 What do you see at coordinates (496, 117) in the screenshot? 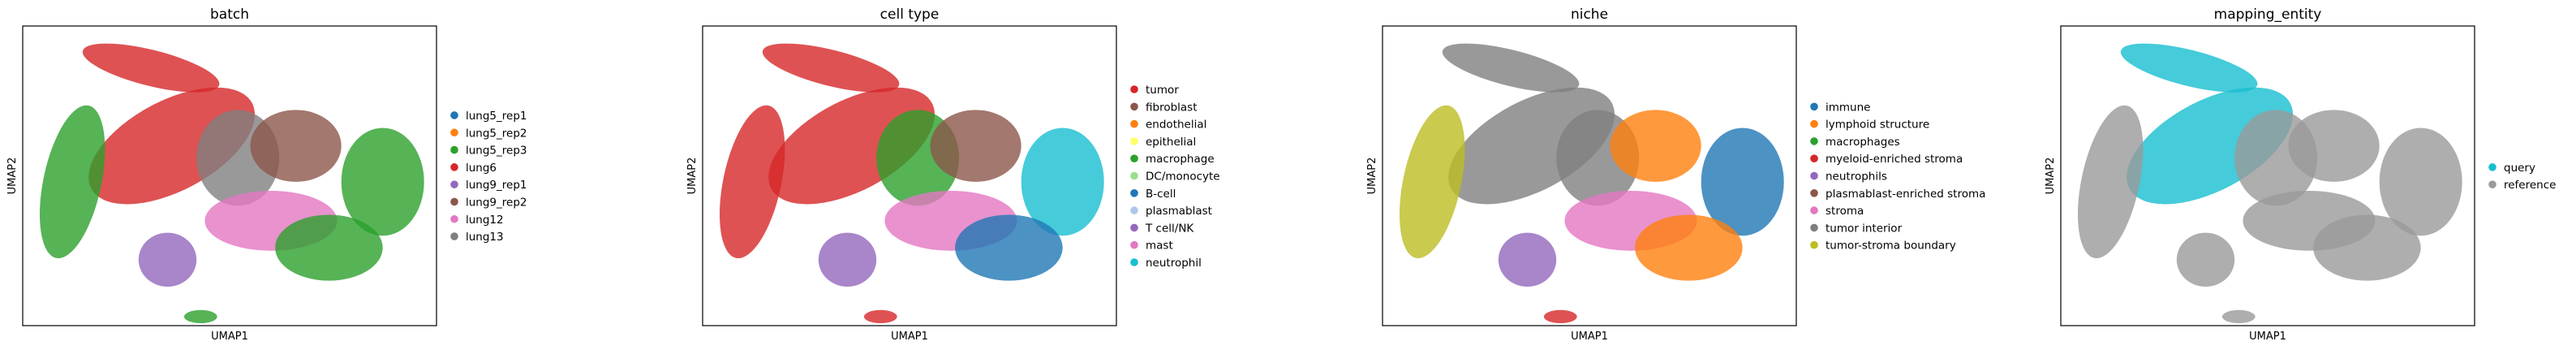
I see `legend-label: lung5_rep1` at bounding box center [496, 117].